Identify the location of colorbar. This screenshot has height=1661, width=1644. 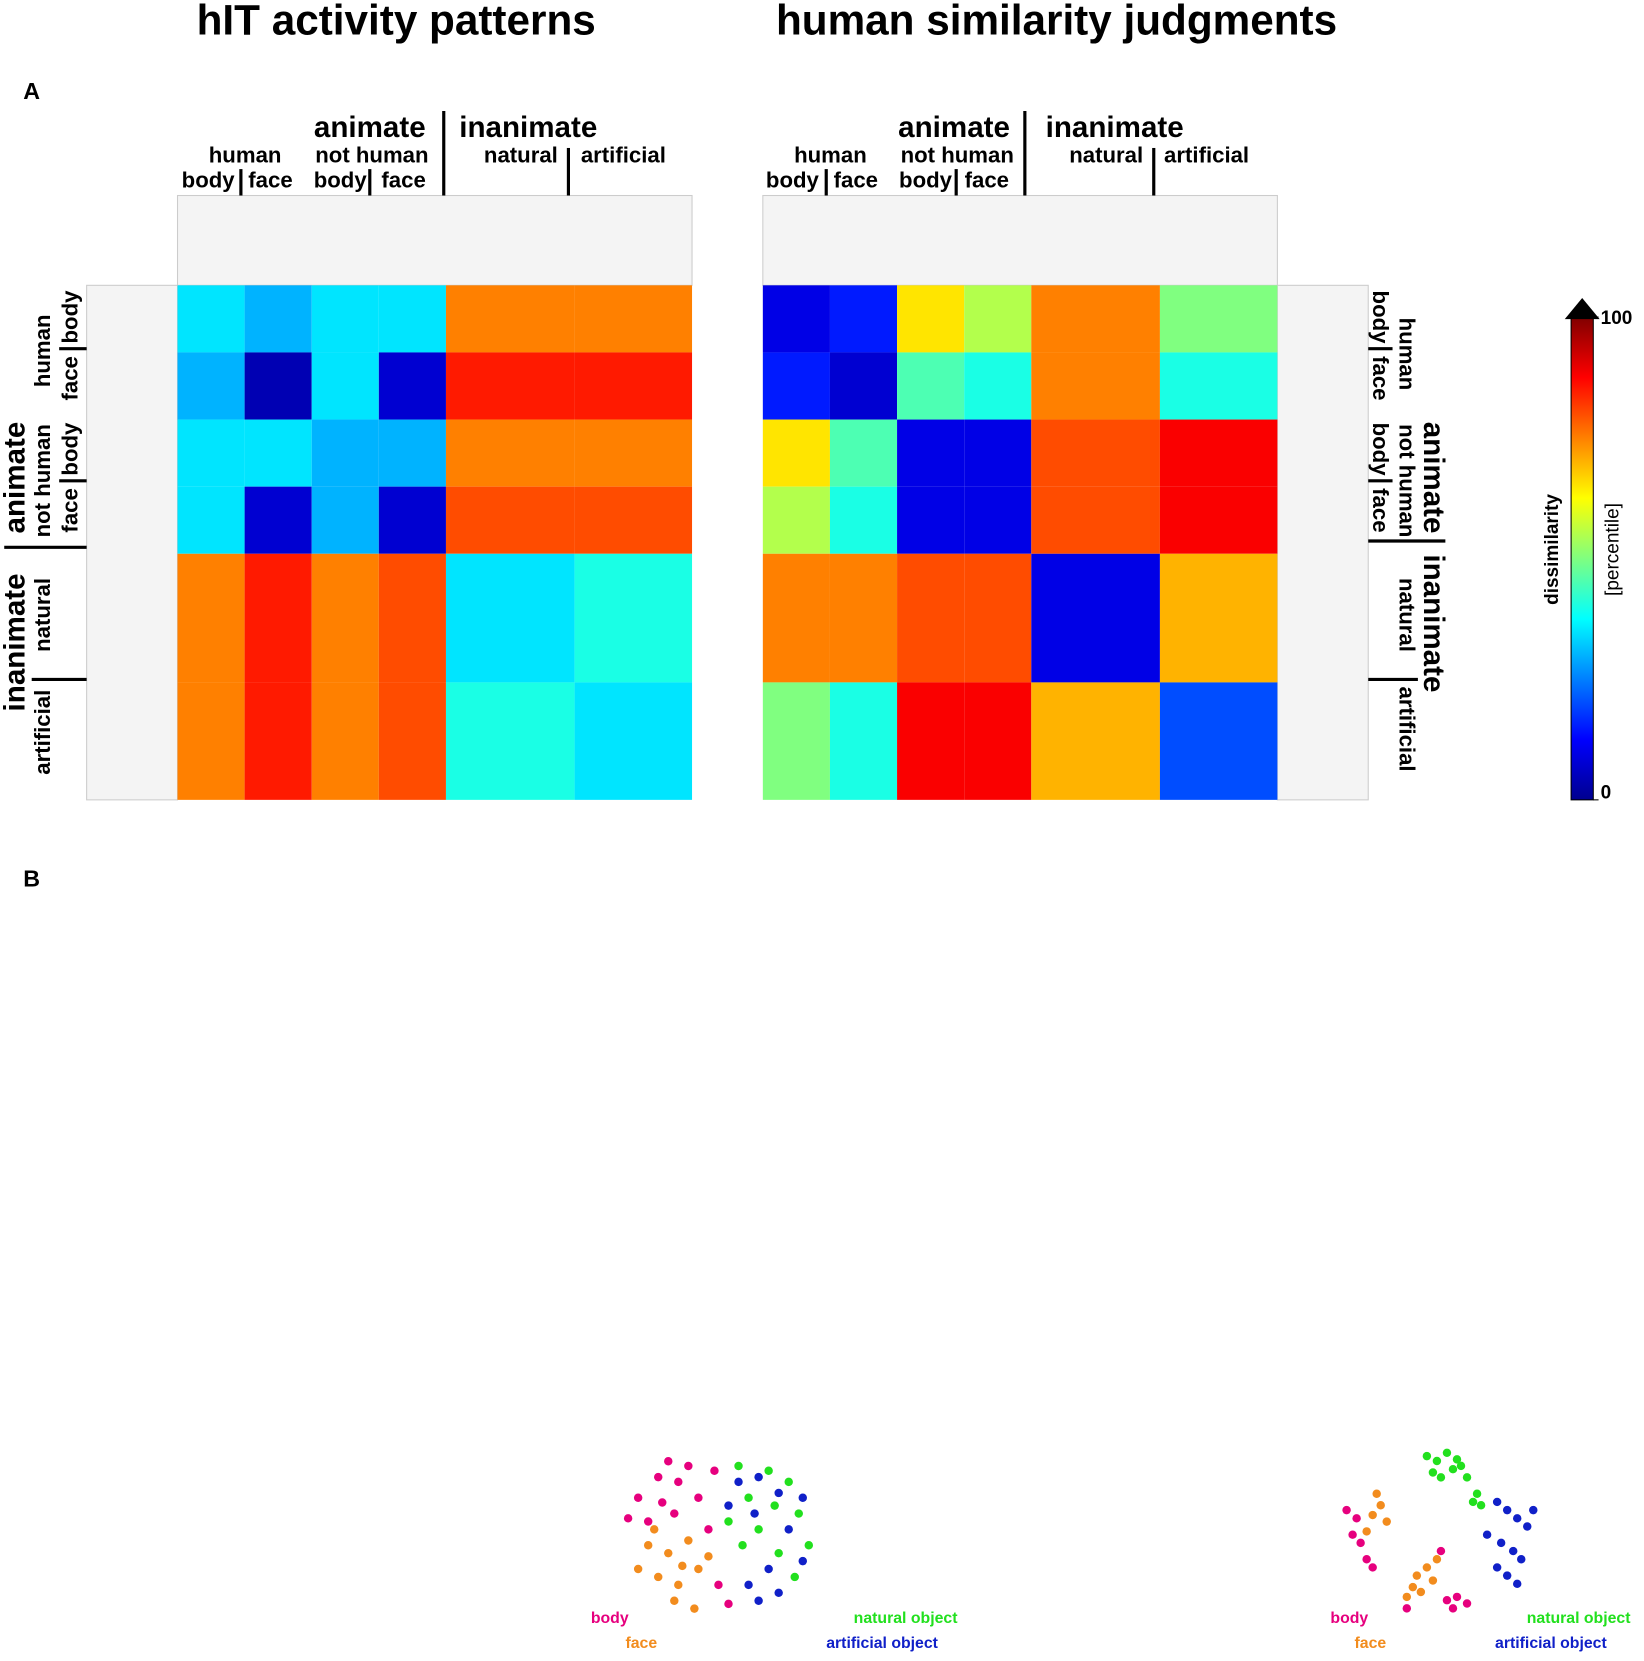
(1582, 558).